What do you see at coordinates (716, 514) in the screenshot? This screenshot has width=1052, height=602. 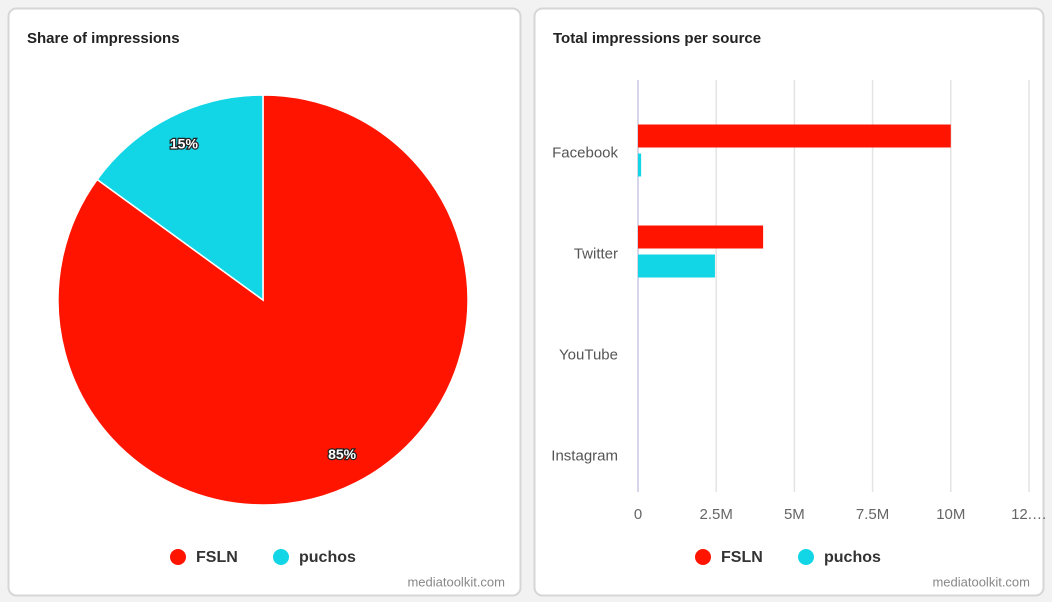 I see `x-tick-label: 2.5M` at bounding box center [716, 514].